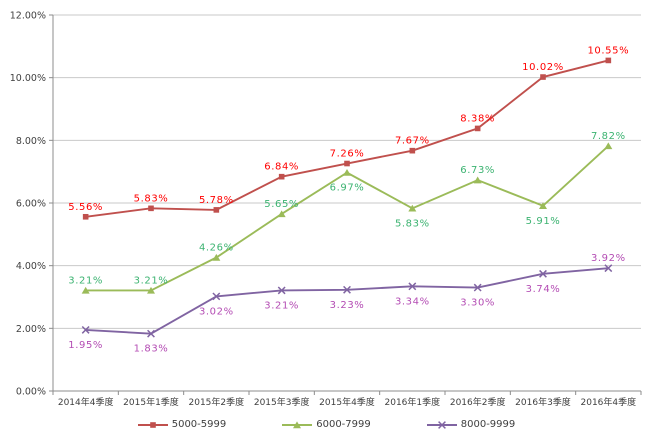  What do you see at coordinates (151, 402) in the screenshot?
I see `svg-text: 2015年1季度` at bounding box center [151, 402].